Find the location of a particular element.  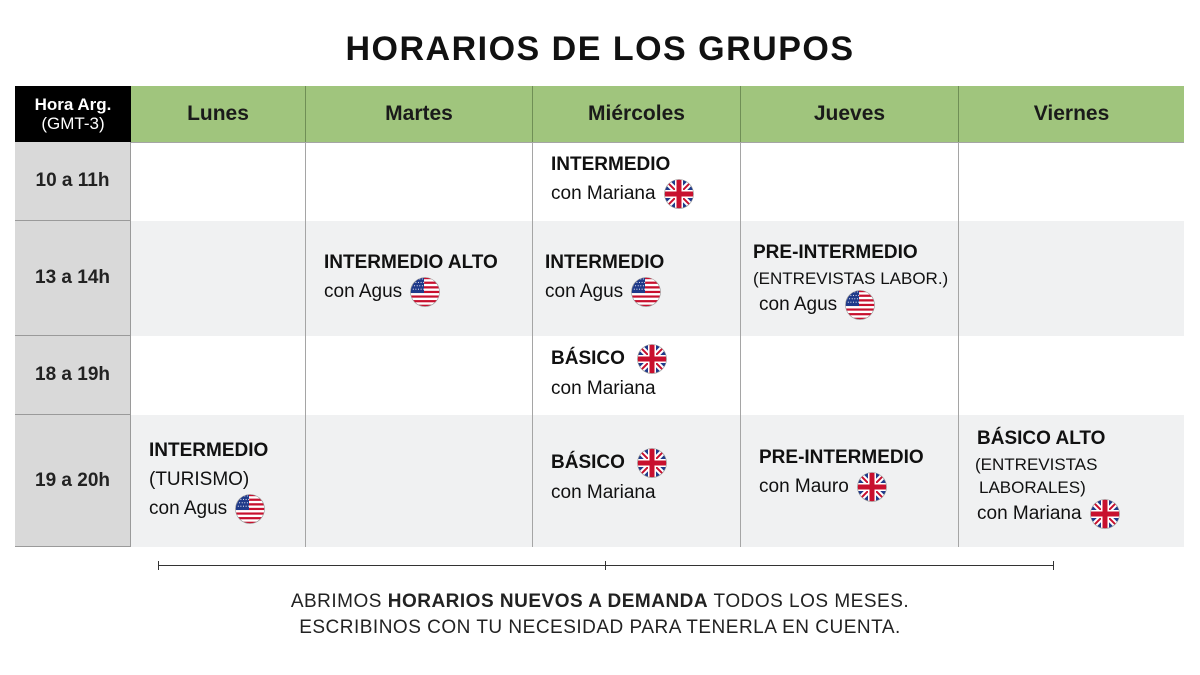

day-header-jueves: Jueves is located at coordinates (850, 114).